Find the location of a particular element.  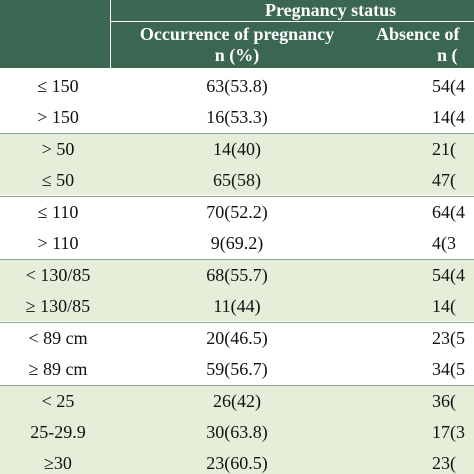

row-label: ≥ 89 cm is located at coordinates (58, 369).